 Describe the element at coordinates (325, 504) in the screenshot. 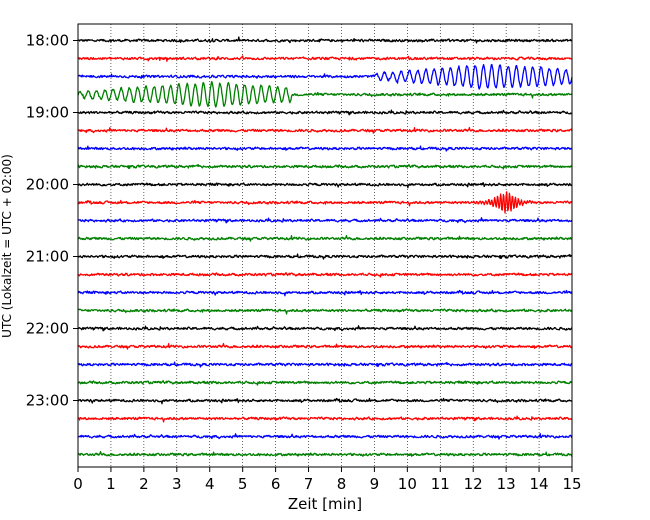

I see `x-axis-title: Zeit [min]` at that location.